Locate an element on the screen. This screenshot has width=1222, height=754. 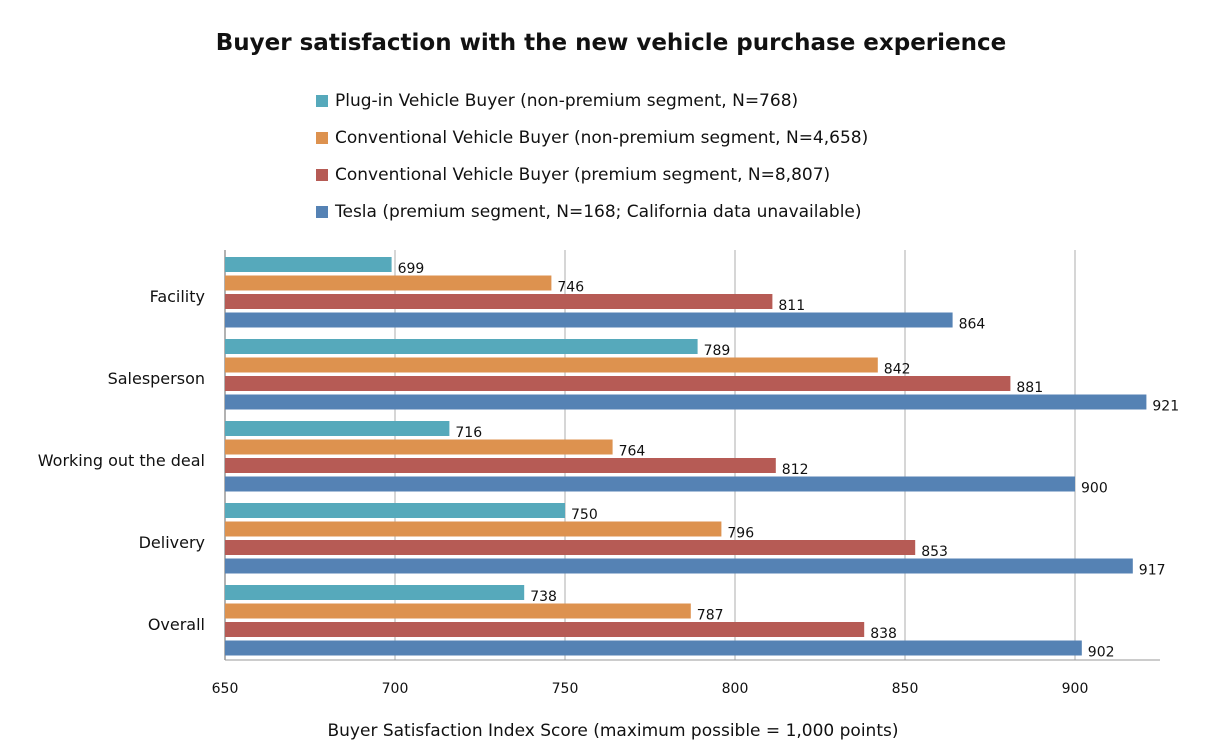
data-label: 812 is located at coordinates (795, 470).